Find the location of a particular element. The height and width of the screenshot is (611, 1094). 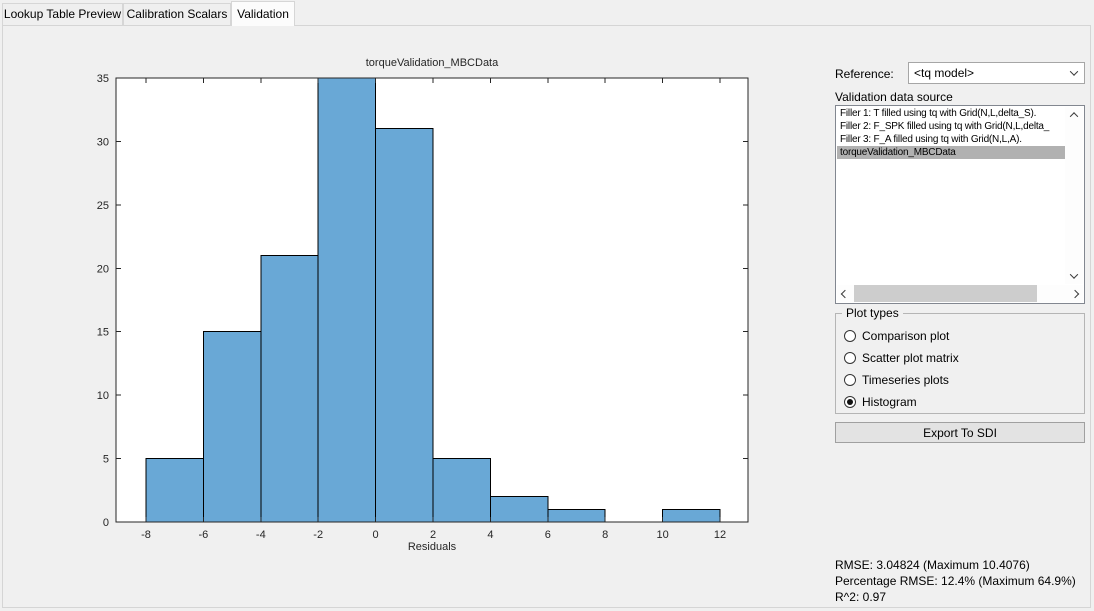

y-tick-label: 20 is located at coordinates (103, 269).